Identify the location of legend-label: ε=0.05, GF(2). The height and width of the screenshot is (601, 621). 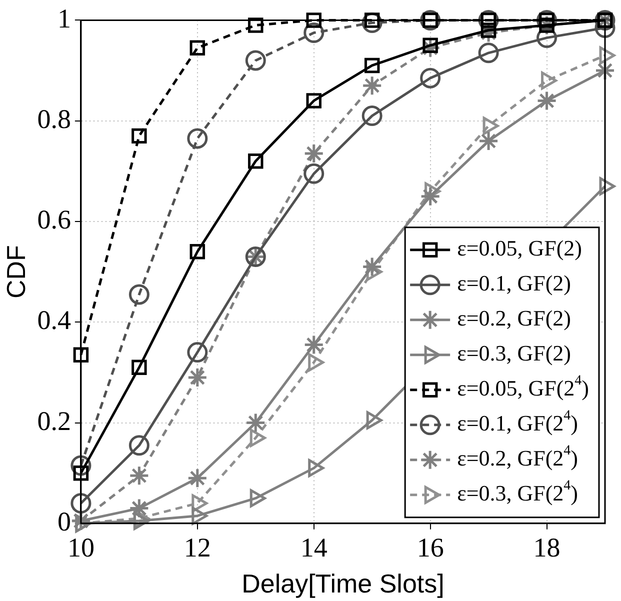
(519, 248).